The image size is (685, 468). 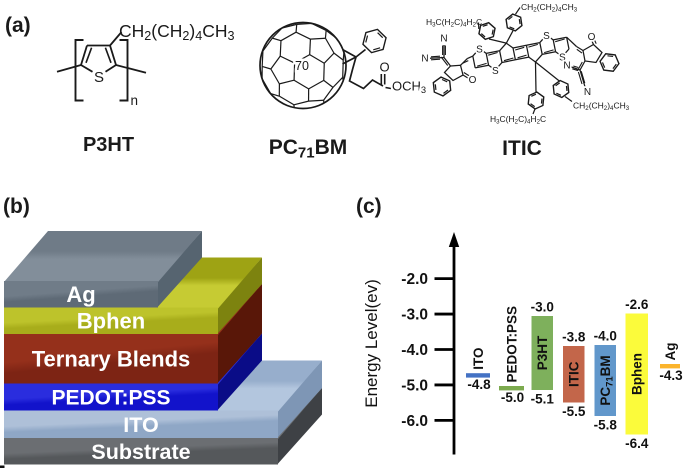 I want to click on energy-pedot-pss: PEDOT:PSS -5.0, so click(x=511, y=355).